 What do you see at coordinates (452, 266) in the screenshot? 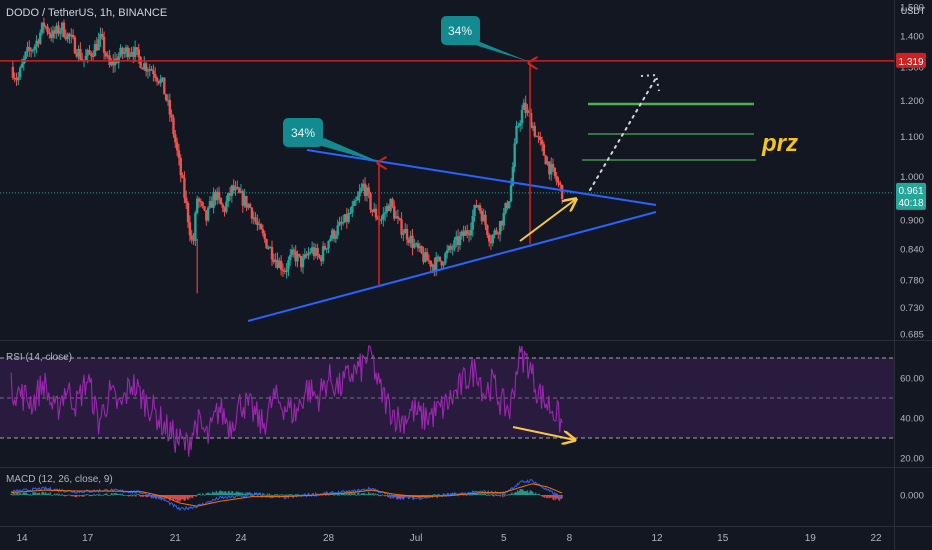
I see `lower-trendline` at bounding box center [452, 266].